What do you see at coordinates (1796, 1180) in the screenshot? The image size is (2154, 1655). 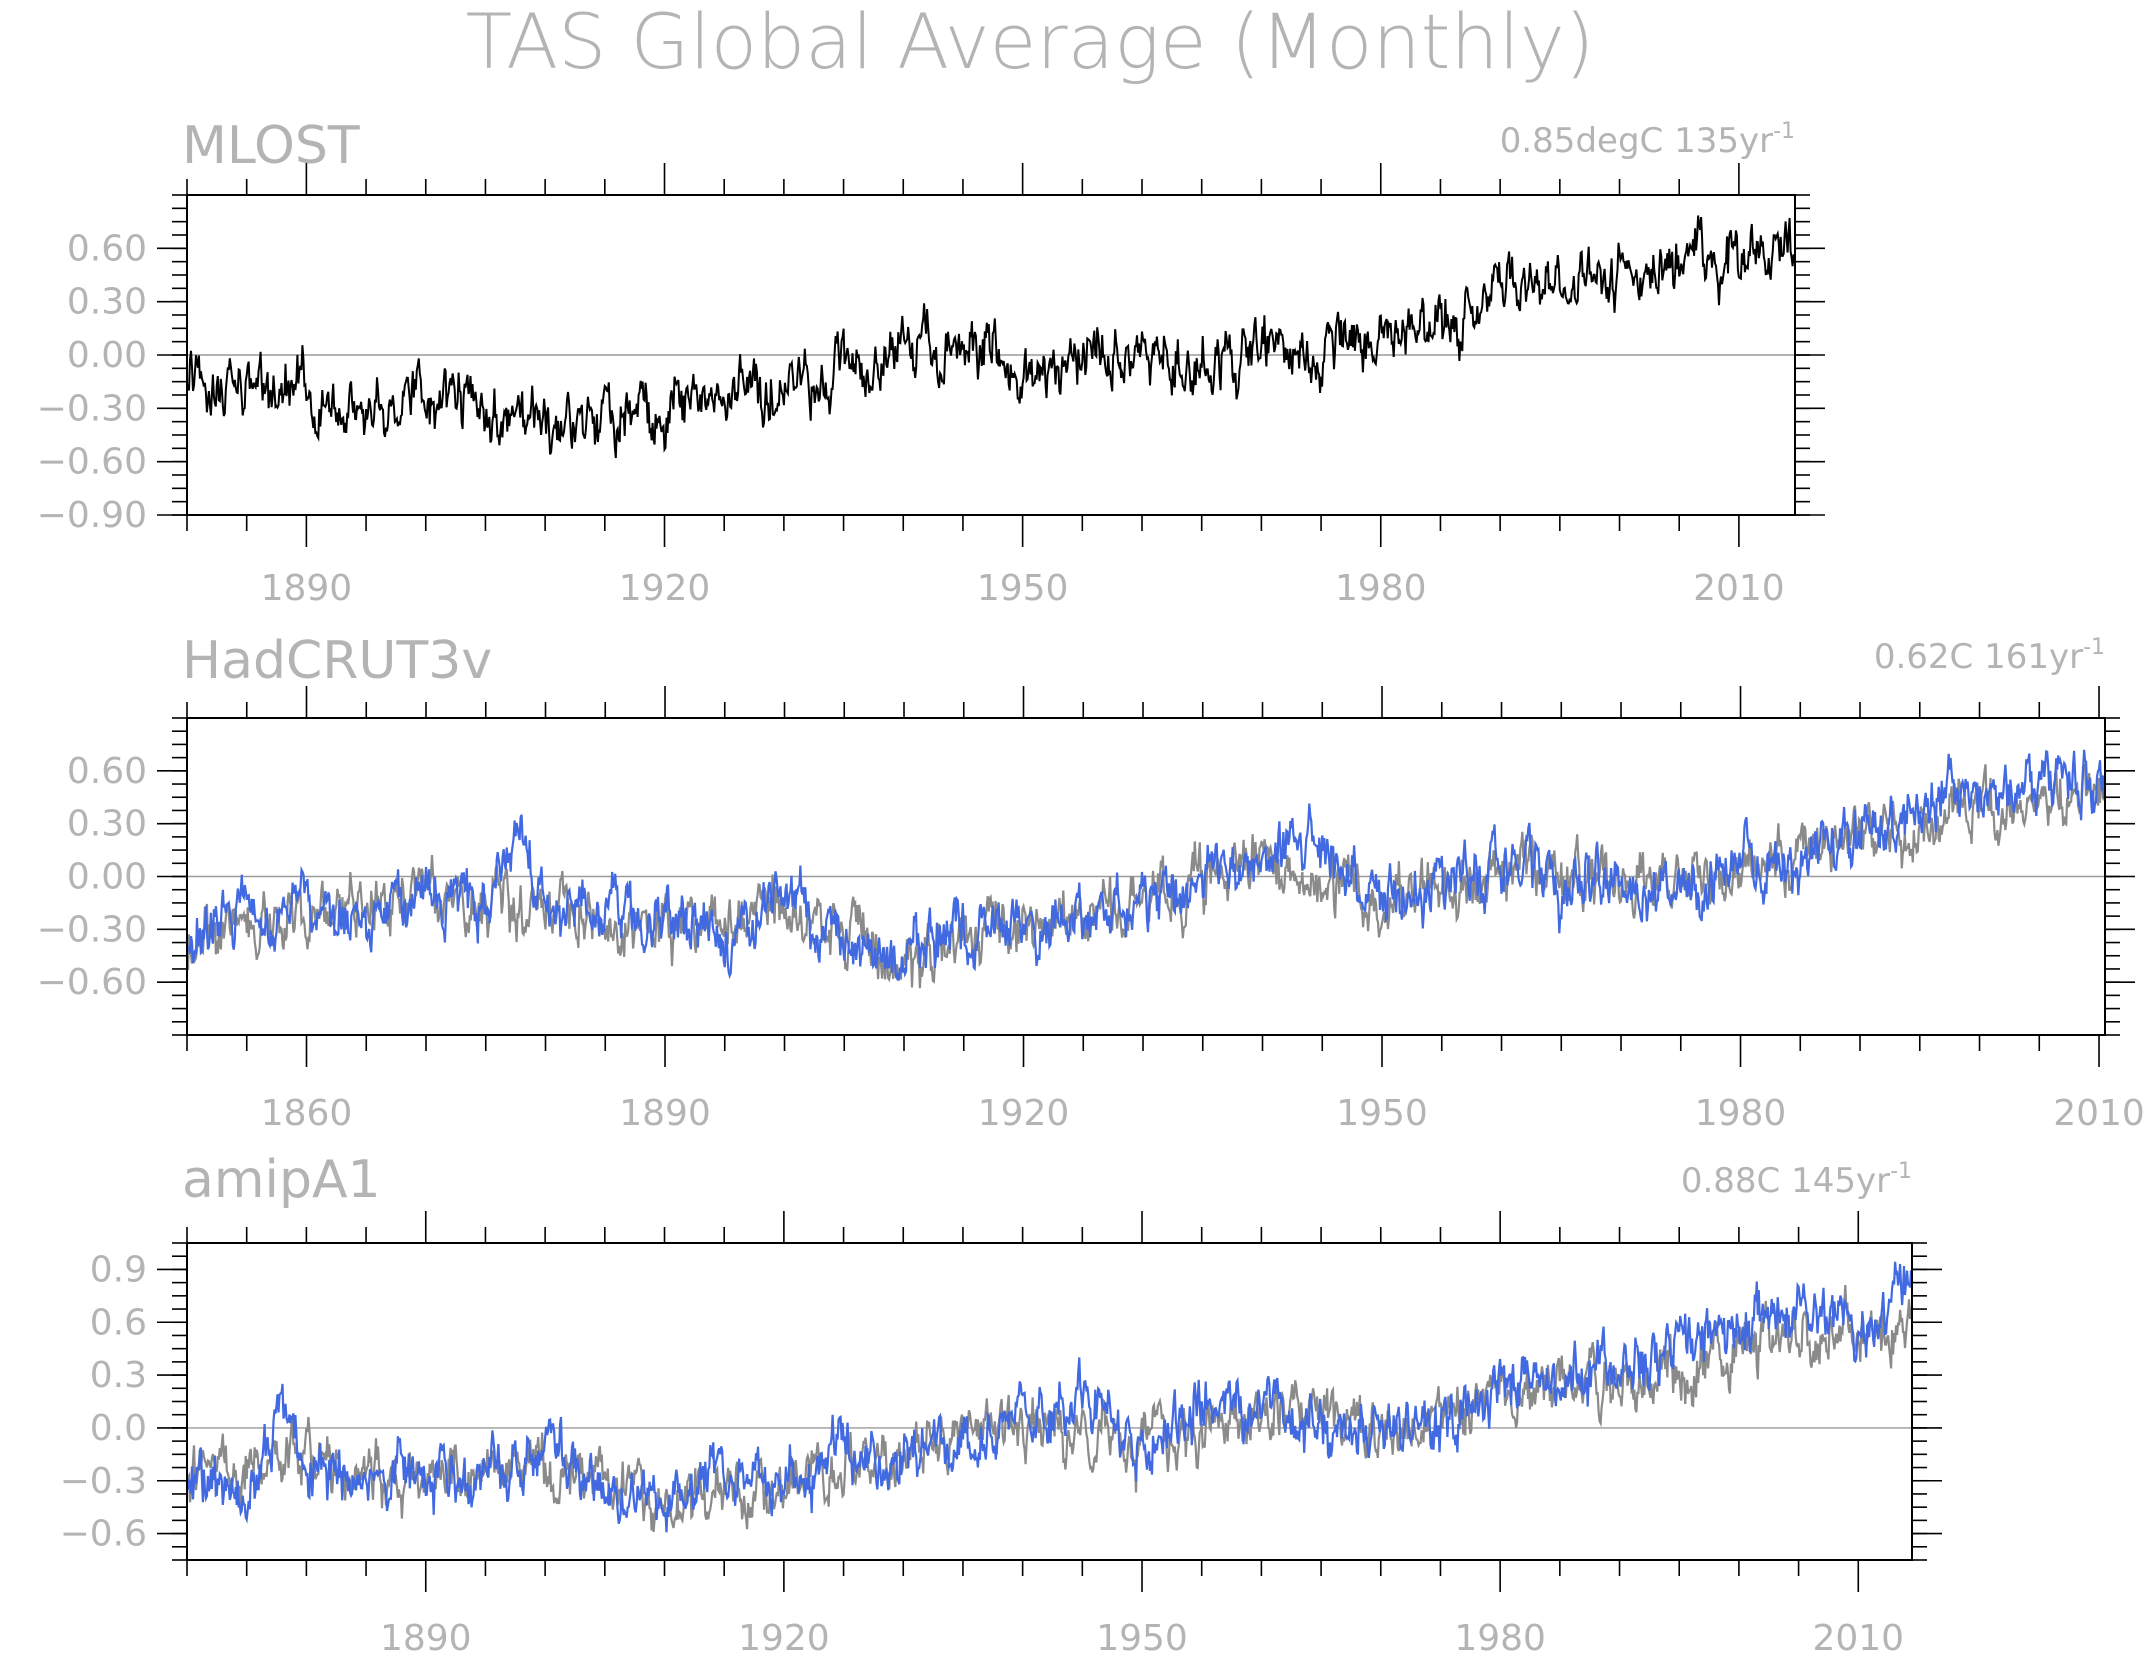 I see `trend-label: 0.88C 145yr-1` at bounding box center [1796, 1180].